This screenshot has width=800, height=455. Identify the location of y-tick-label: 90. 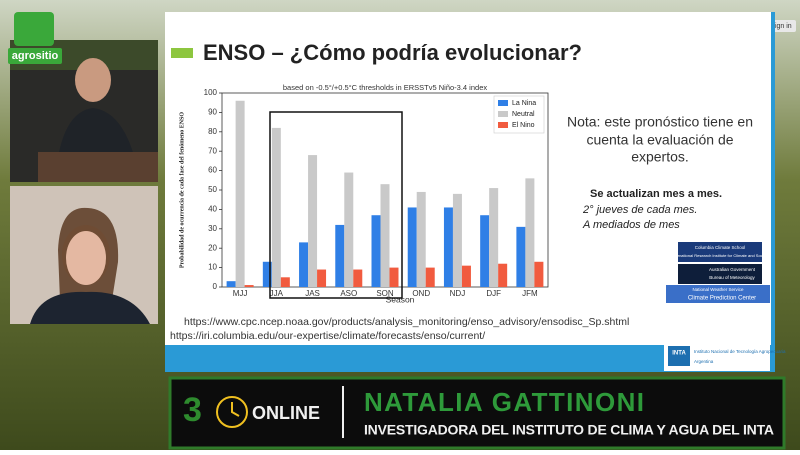
(212, 112).